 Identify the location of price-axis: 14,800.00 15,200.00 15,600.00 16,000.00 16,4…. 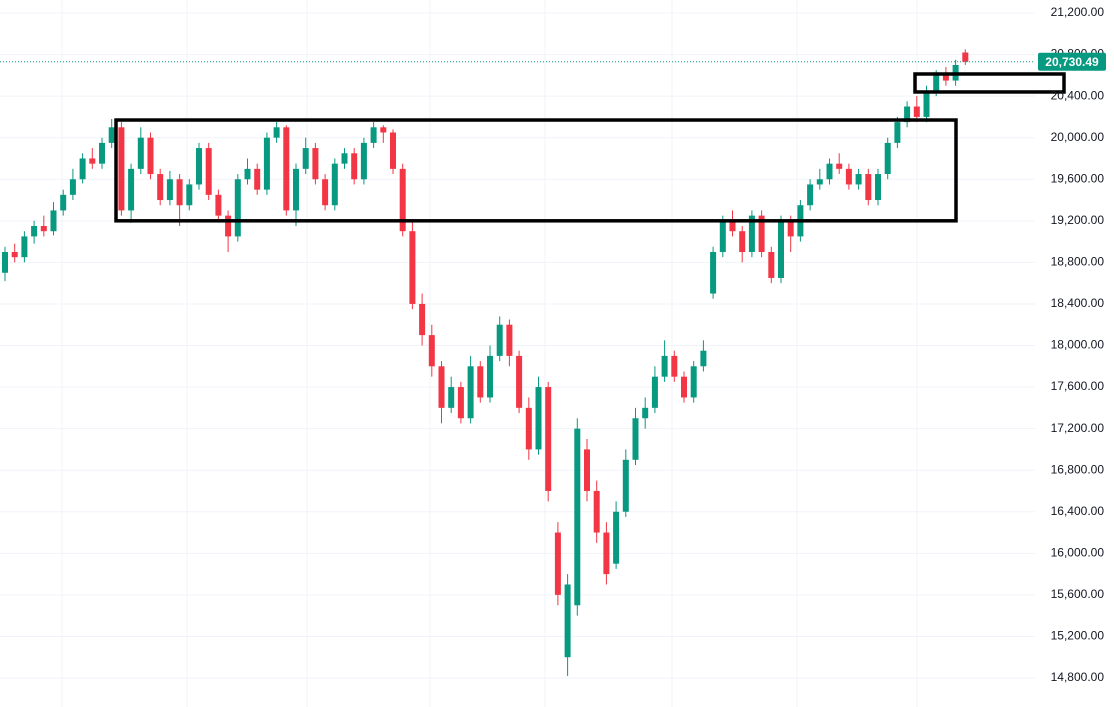
(1072, 344).